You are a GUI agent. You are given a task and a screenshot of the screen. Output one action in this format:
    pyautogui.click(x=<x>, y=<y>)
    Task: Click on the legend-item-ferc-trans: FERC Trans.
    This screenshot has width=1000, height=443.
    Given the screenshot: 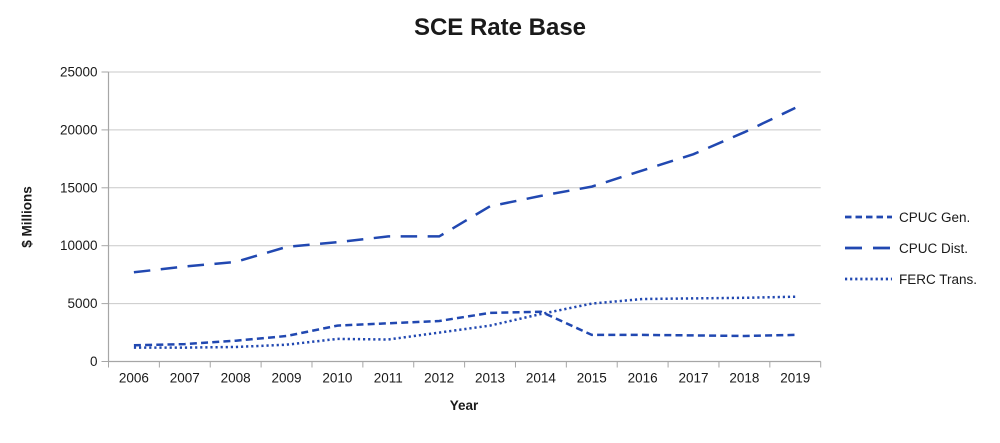 What is the action you would take?
    pyautogui.click(x=911, y=279)
    